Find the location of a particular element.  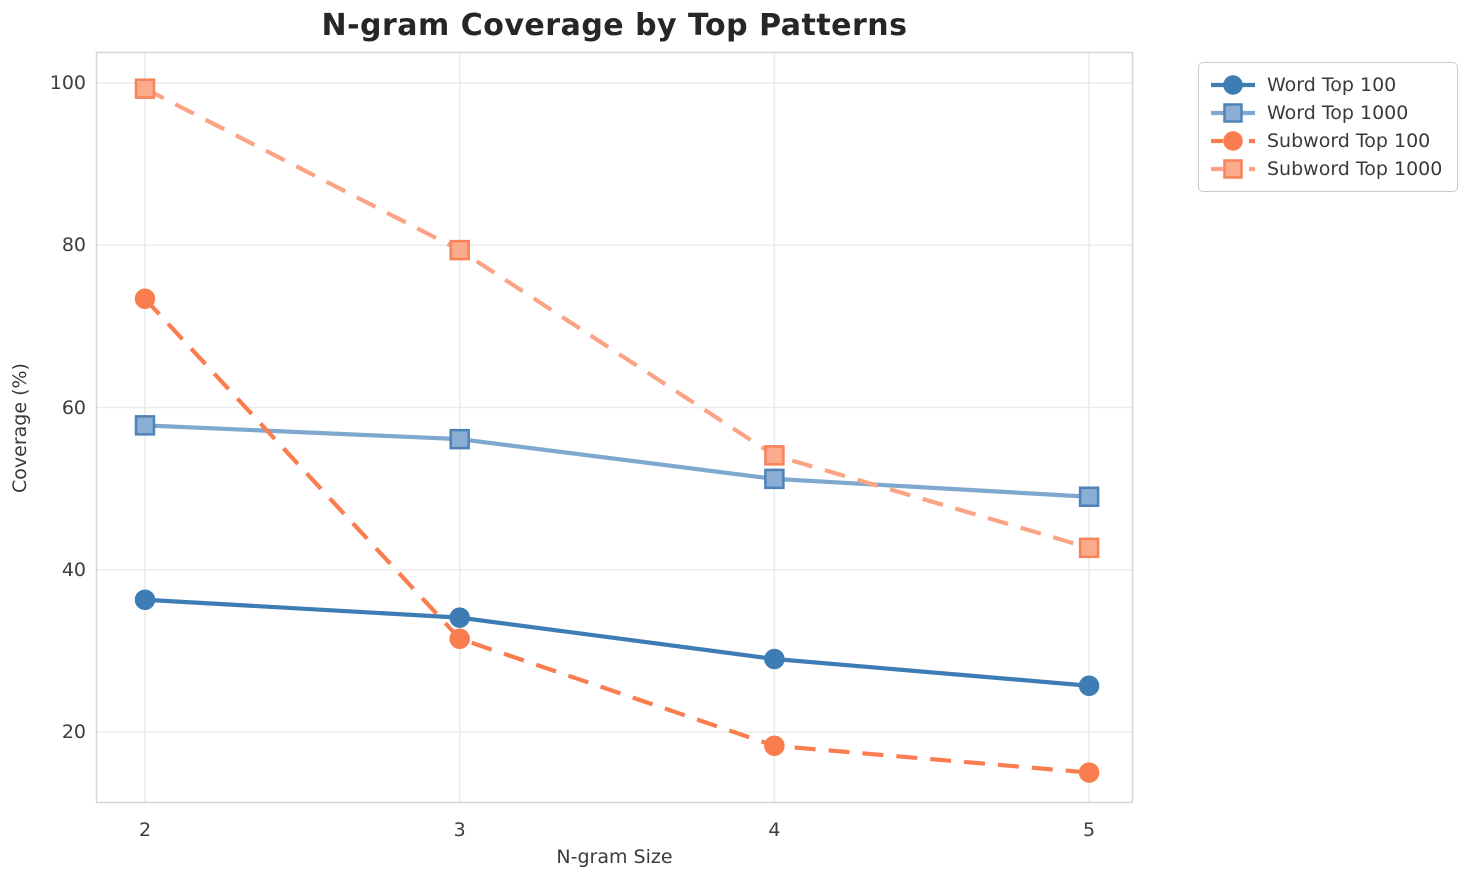

legend-item-label: Word Top 1000 is located at coordinates (1338, 113).